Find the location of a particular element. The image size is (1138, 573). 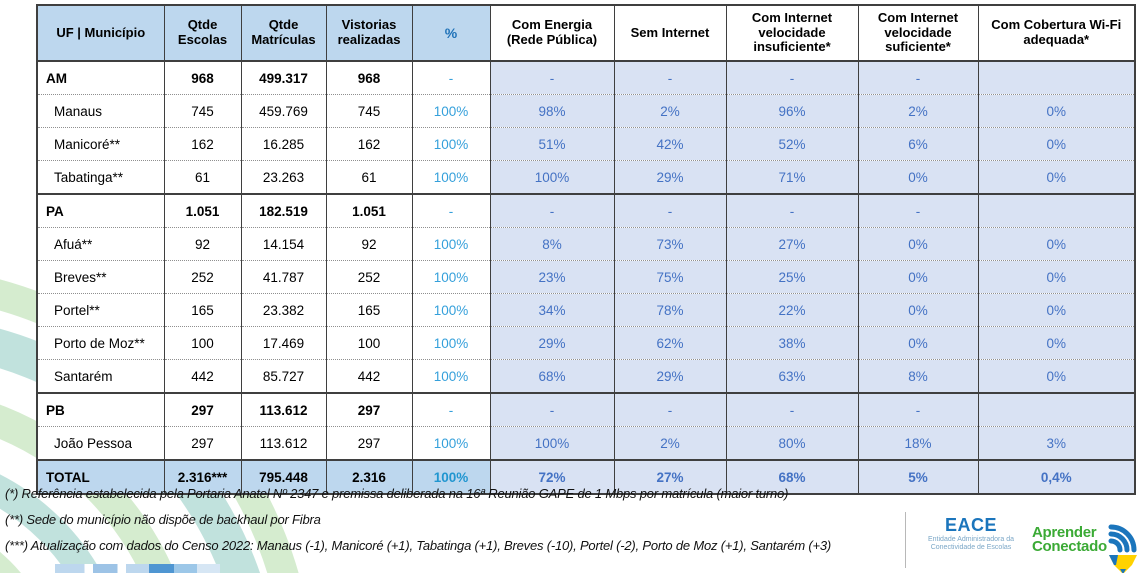

cell: 62% is located at coordinates (670, 343).